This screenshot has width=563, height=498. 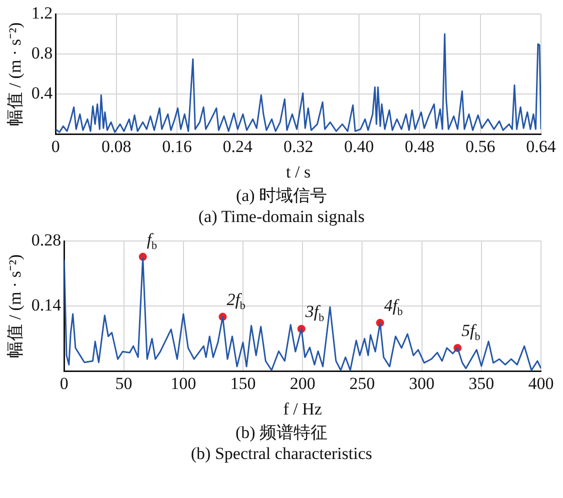 What do you see at coordinates (177, 146) in the screenshot?
I see `x-tick-label: 0.16` at bounding box center [177, 146].